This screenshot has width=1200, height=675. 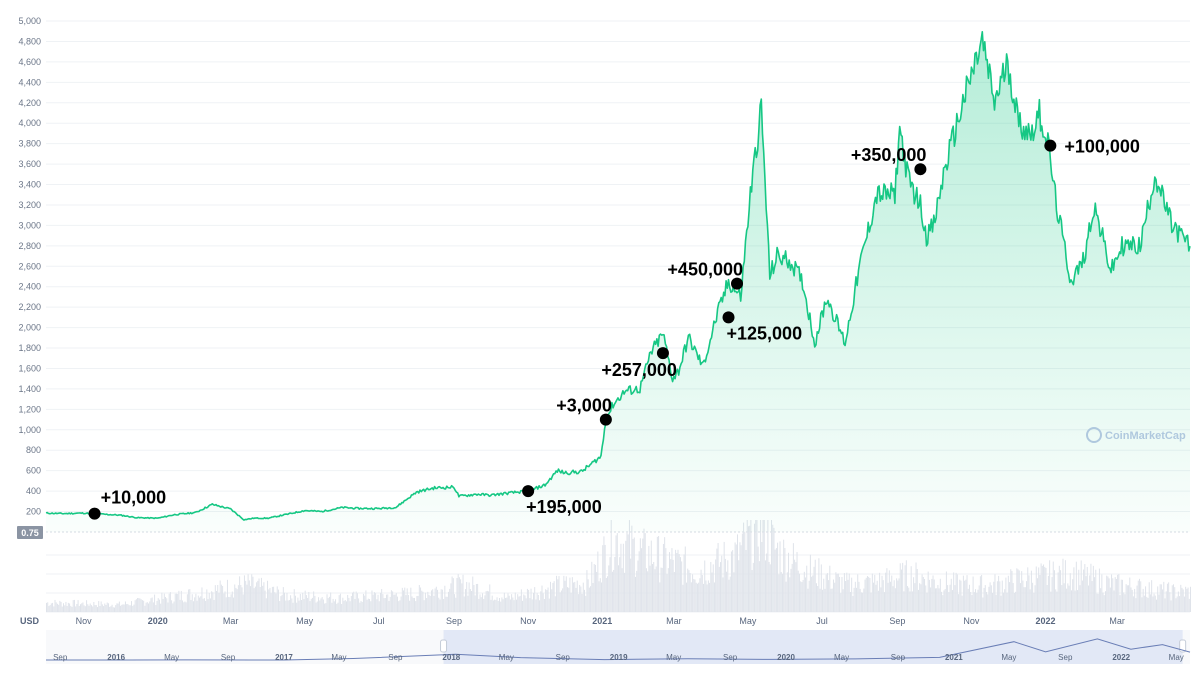 I want to click on navigator-right-handle, so click(x=1183, y=646).